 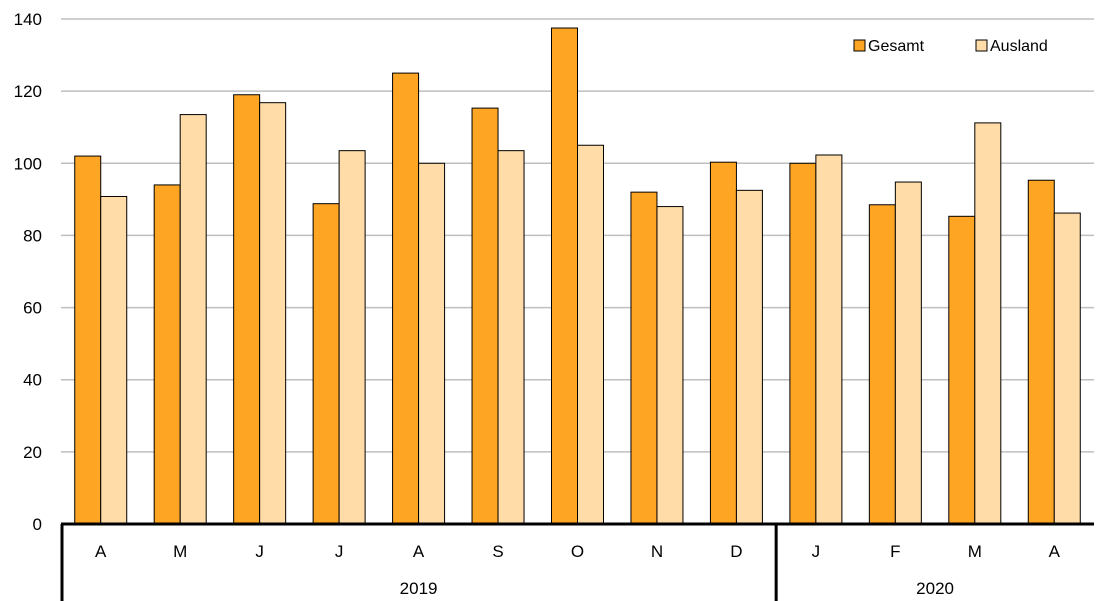 What do you see at coordinates (28, 272) in the screenshot?
I see `y-axis-ticks: 0 20 40 60 80 100 120 140` at bounding box center [28, 272].